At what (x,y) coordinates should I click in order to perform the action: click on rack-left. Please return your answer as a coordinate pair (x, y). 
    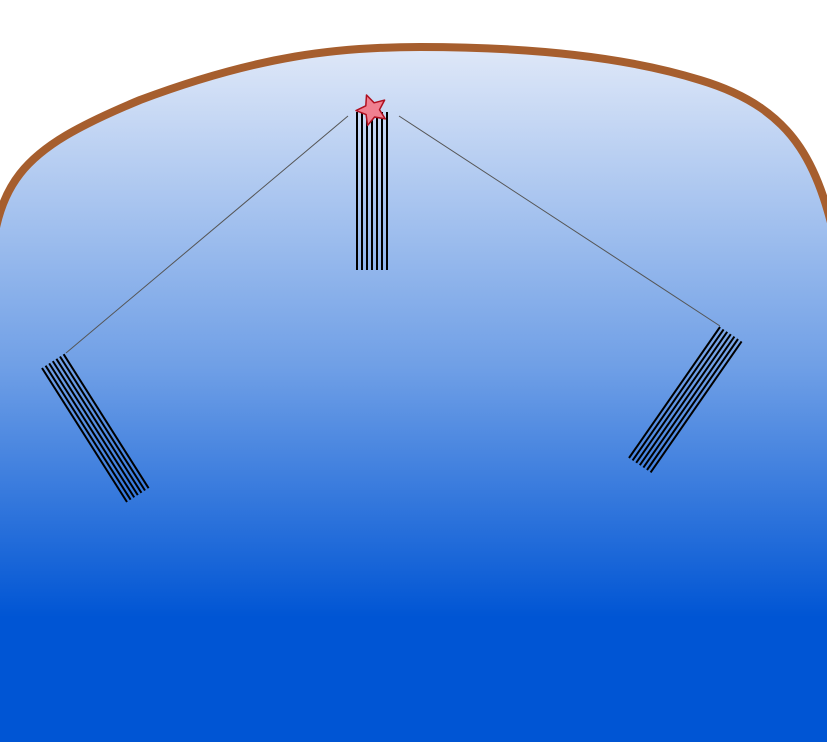
    Looking at the image, I should click on (95, 428).